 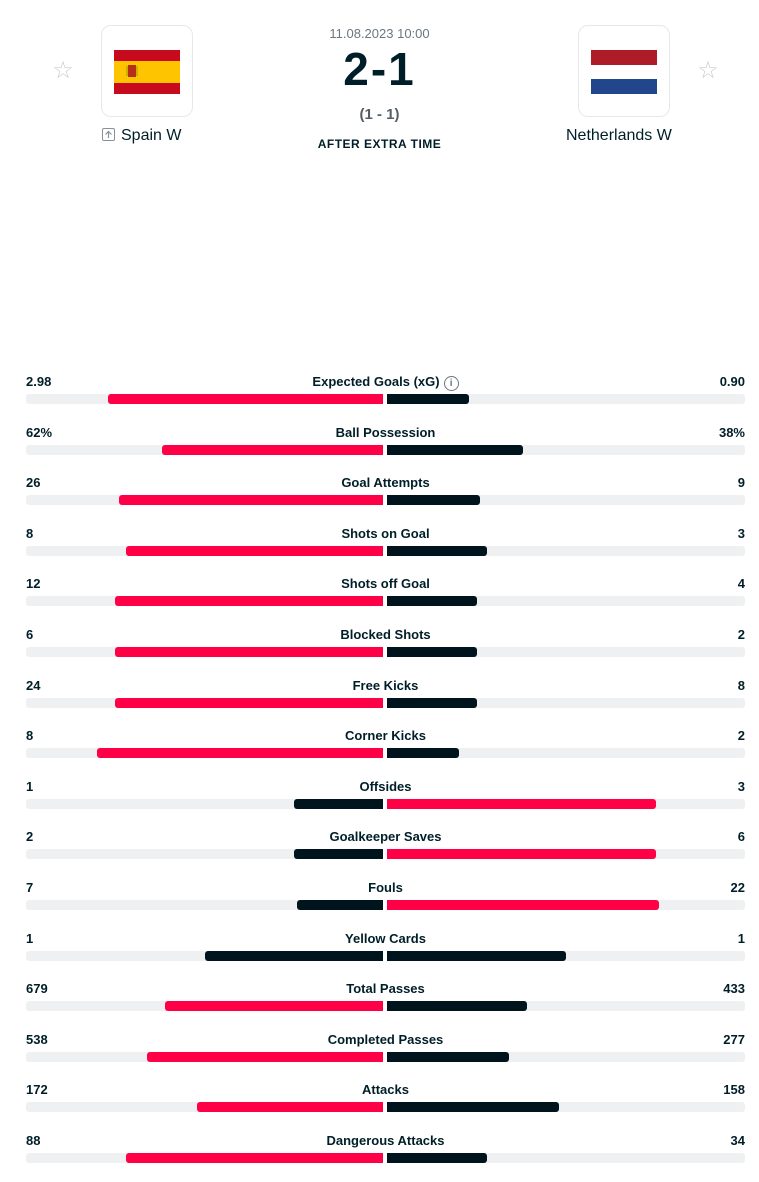 I want to click on stat-label: Ball Possession, so click(x=385, y=432).